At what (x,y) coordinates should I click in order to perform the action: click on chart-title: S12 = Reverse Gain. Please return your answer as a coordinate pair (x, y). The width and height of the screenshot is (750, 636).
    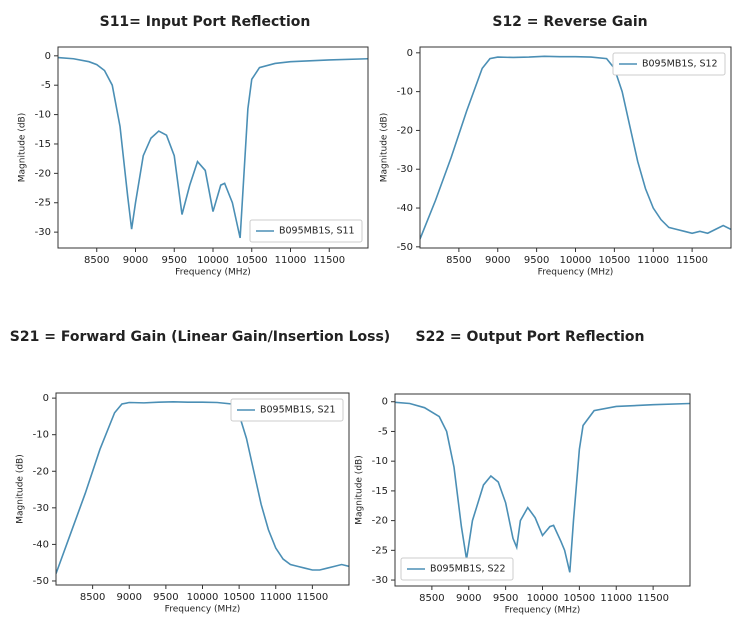
    Looking at the image, I should click on (569, 22).